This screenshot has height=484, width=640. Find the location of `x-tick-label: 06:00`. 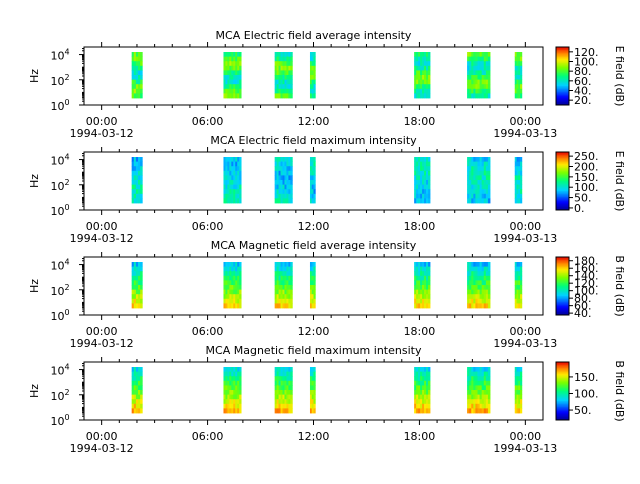

x-tick-label: 06:00 is located at coordinates (208, 331).